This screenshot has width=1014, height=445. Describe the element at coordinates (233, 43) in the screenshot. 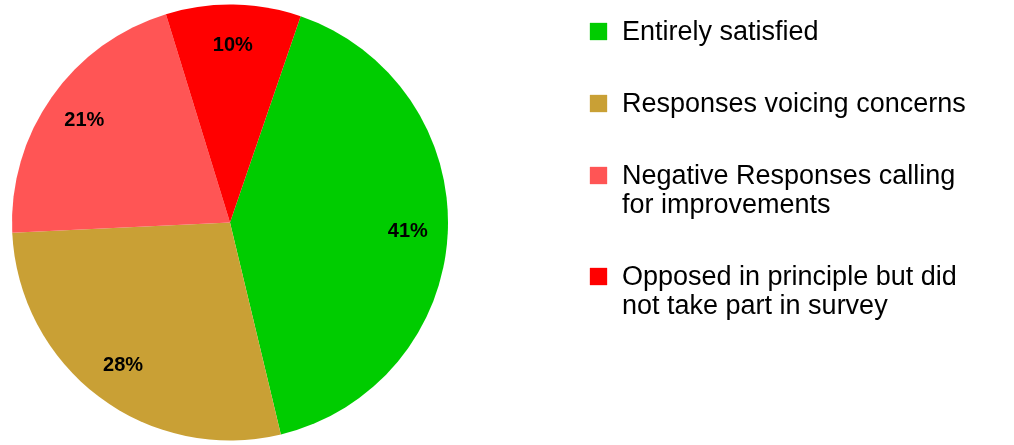

I see `data-label: 10%` at that location.